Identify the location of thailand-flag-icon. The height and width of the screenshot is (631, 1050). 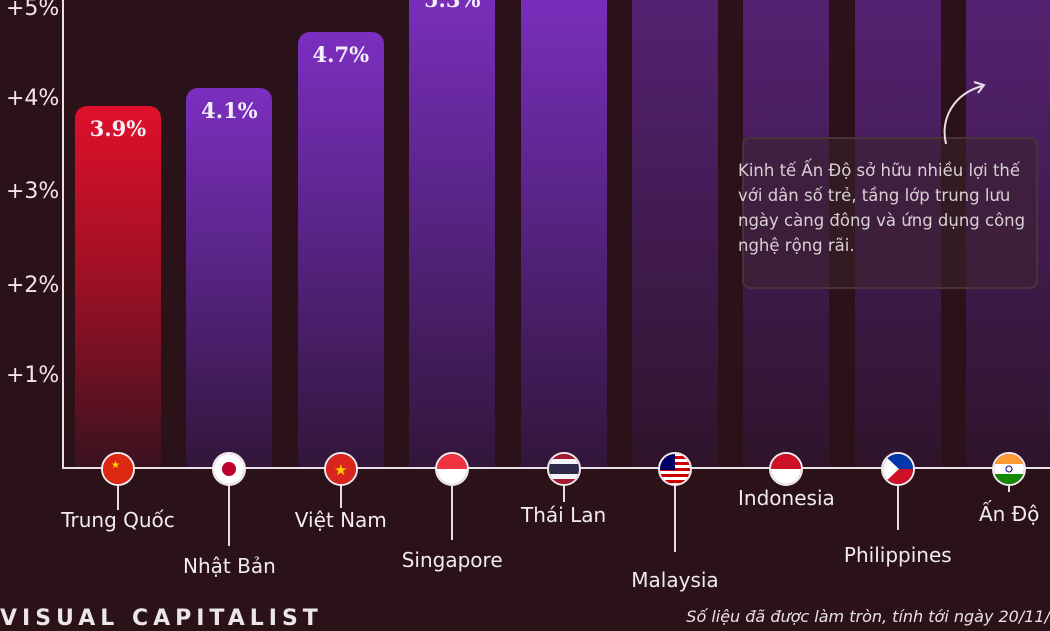
(563, 469).